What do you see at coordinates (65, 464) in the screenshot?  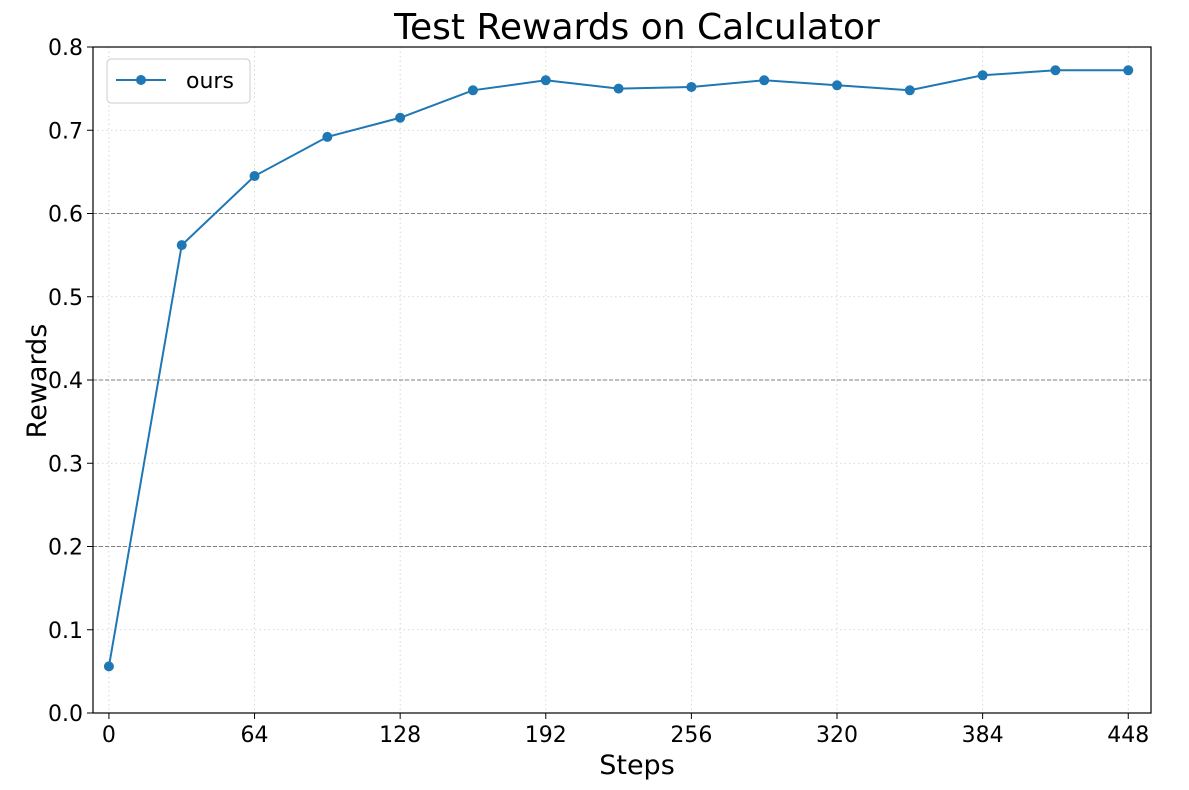 I see `y-tick-label: 0.3` at bounding box center [65, 464].